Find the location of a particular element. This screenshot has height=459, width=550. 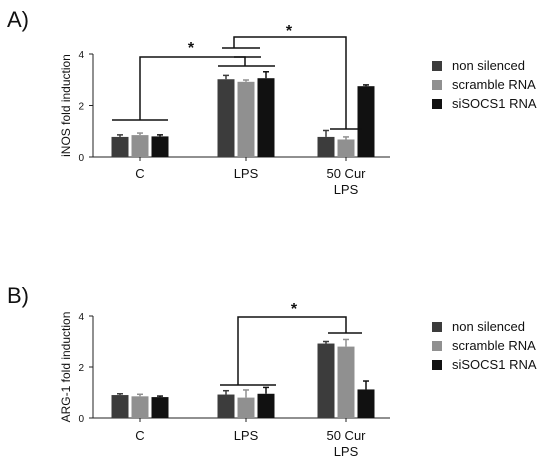

y-axis-title: ARG-1 fold induction is located at coordinates (66, 367).